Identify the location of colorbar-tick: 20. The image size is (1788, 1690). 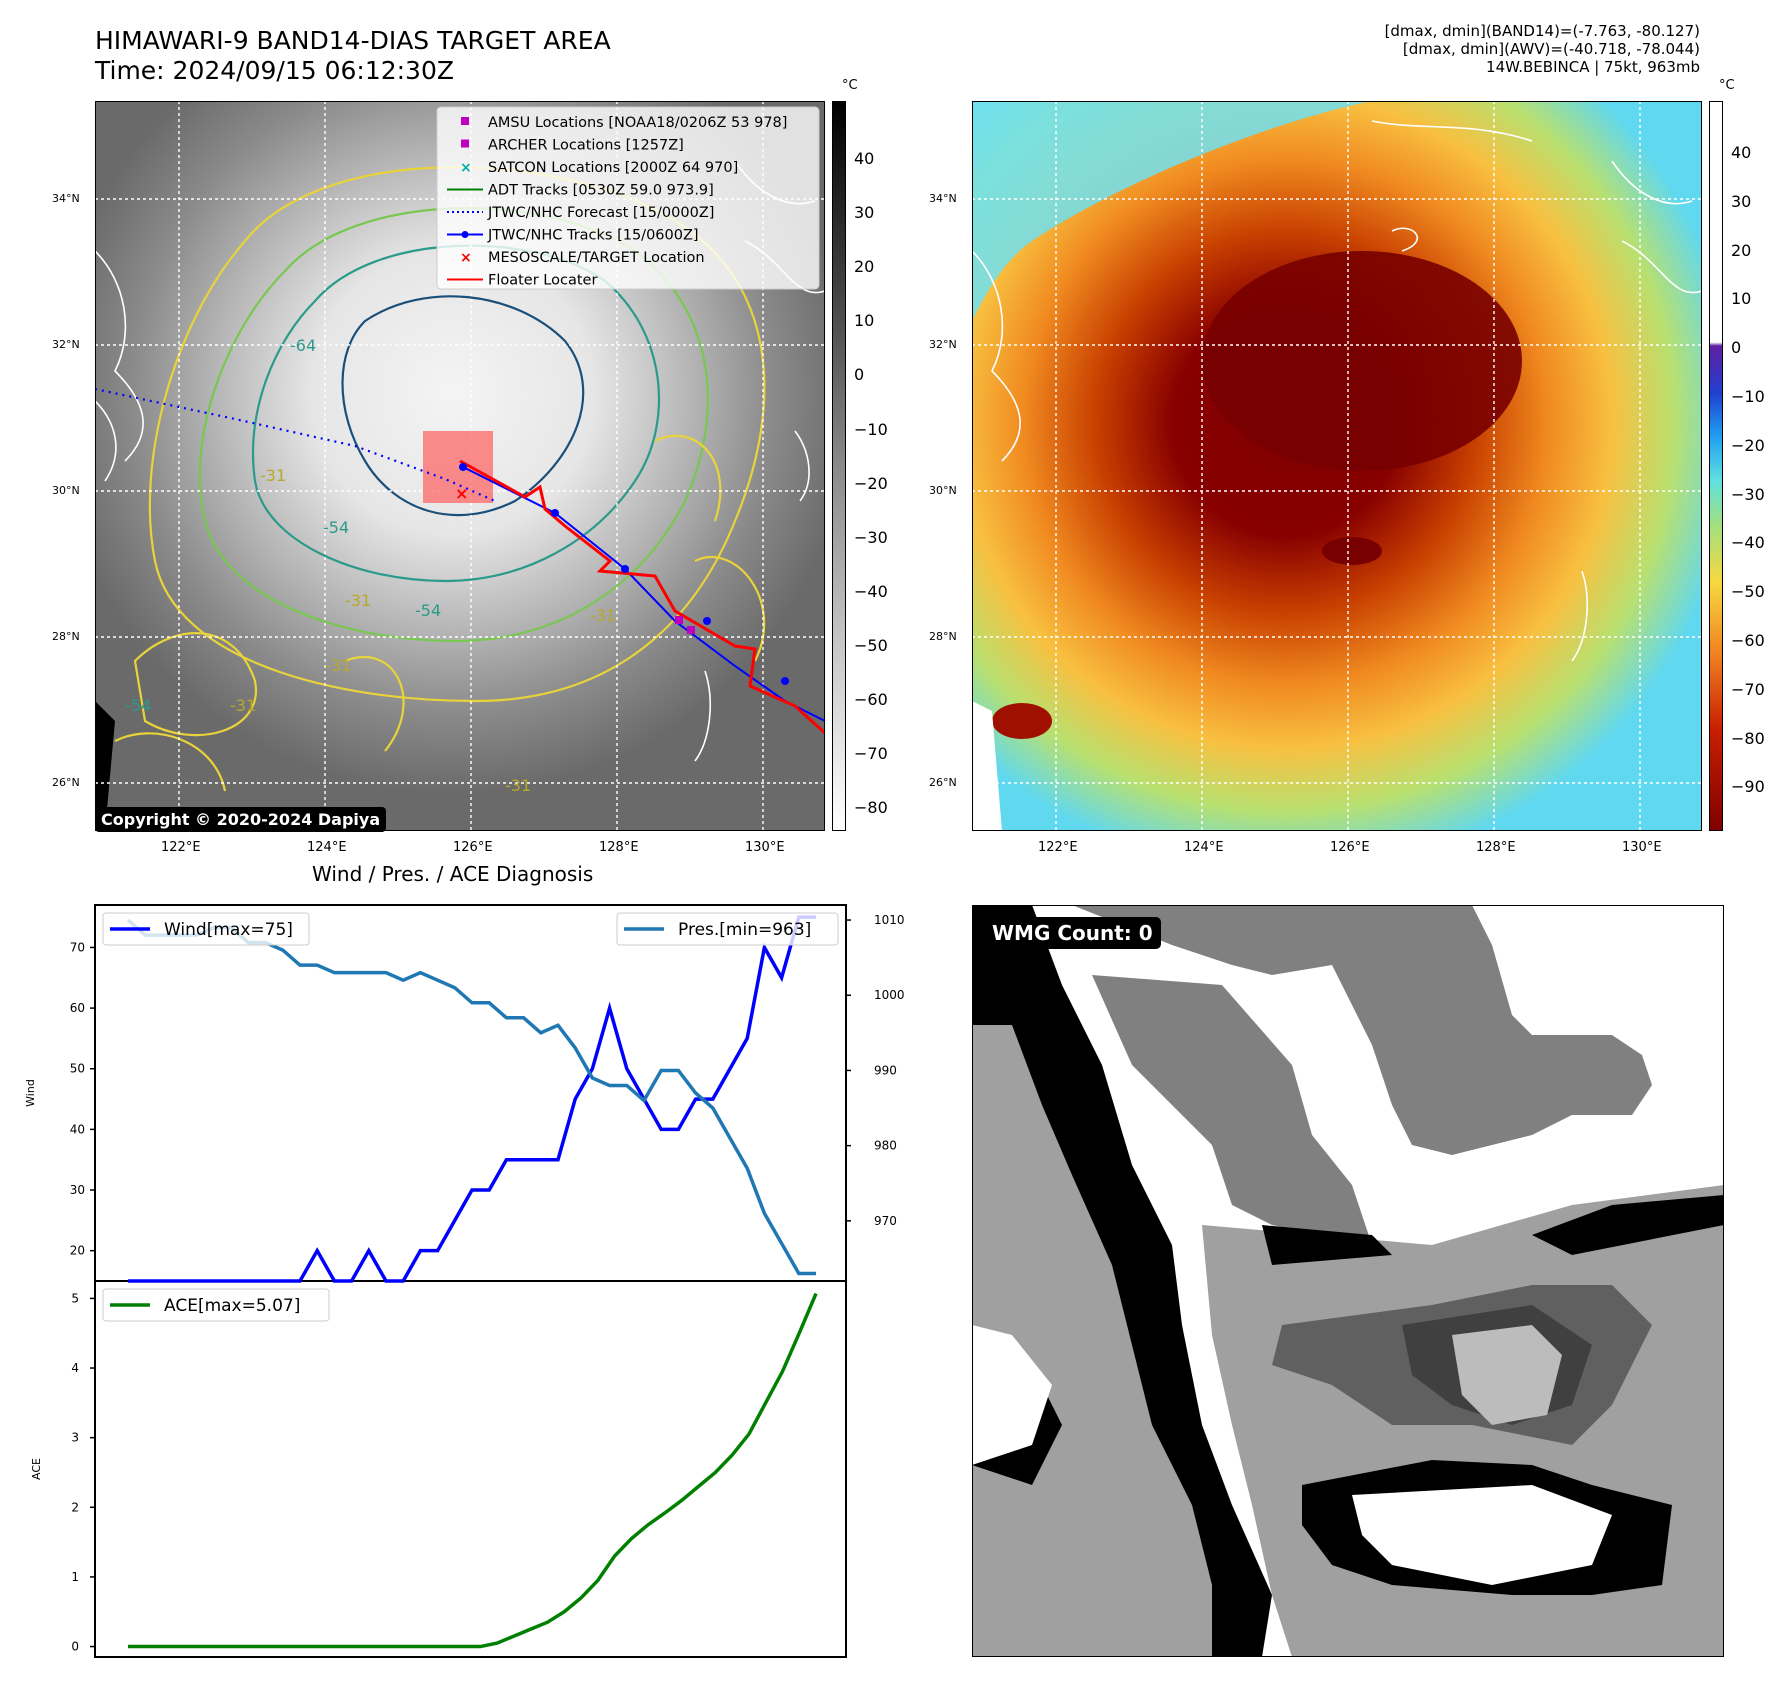
(1741, 250).